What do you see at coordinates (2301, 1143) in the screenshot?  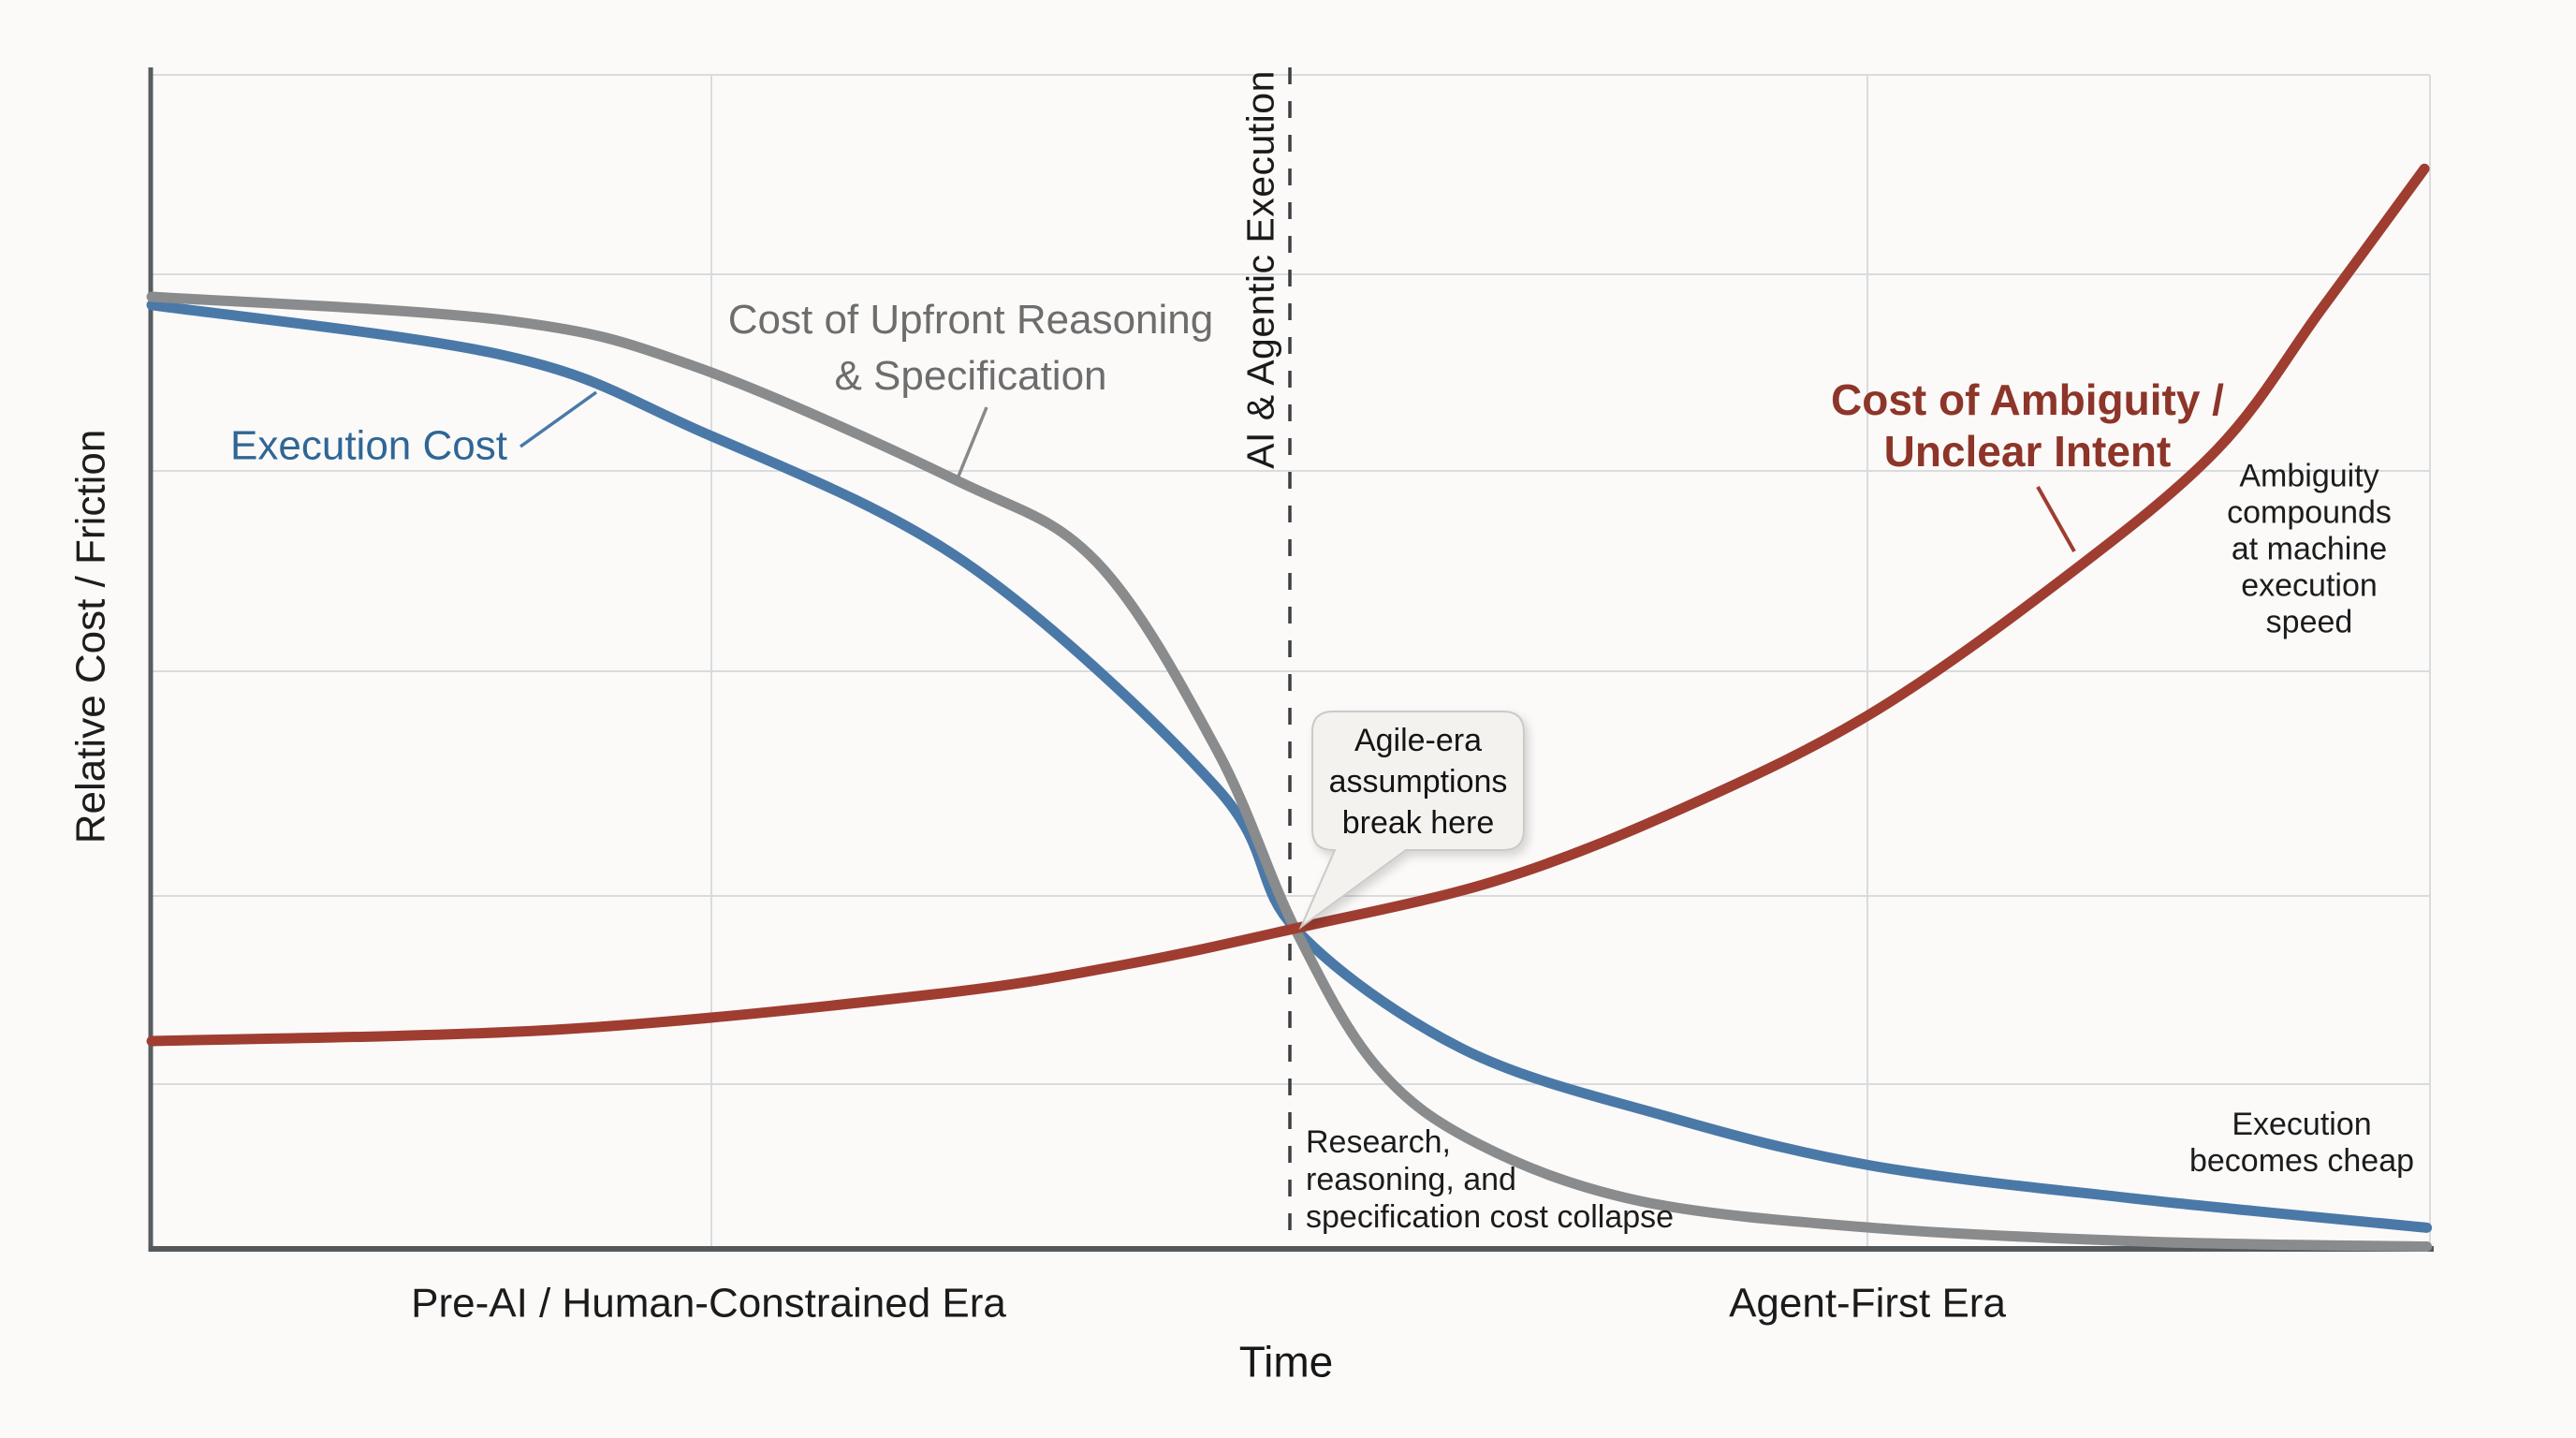 I see `execution-becomes-cheap-annotation: Execution becomes cheap` at bounding box center [2301, 1143].